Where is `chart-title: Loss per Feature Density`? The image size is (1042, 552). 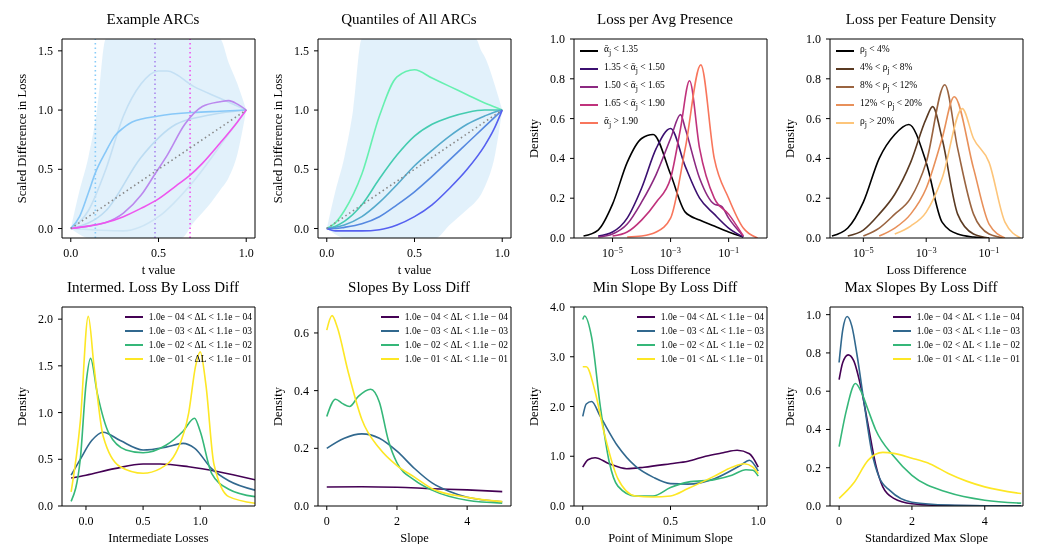
chart-title: Loss per Feature Density is located at coordinates (921, 19).